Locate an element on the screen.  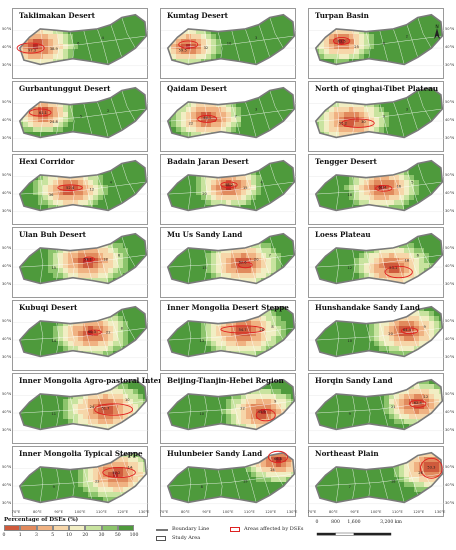
scale-bar-label: 1,600 is located at coordinates (354, 522).